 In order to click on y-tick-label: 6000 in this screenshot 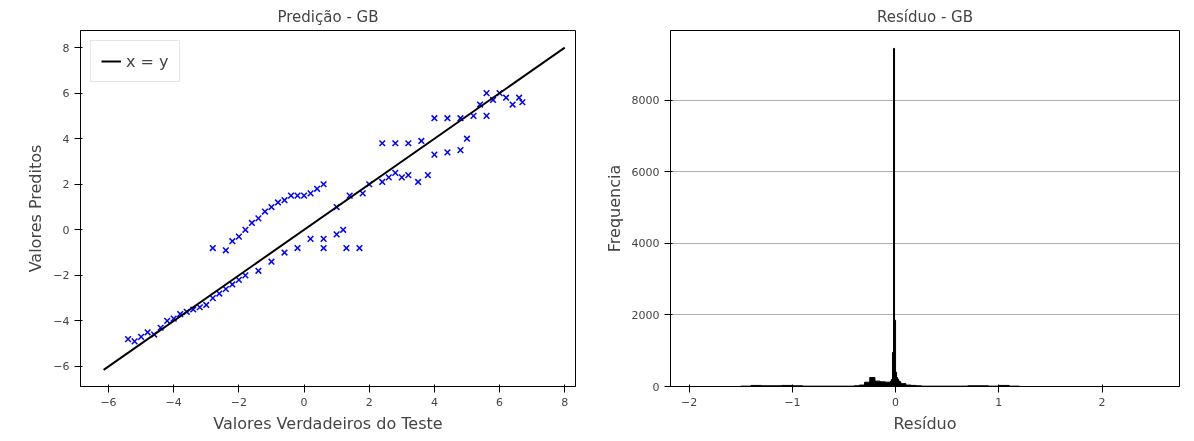, I will do `click(645, 172)`.